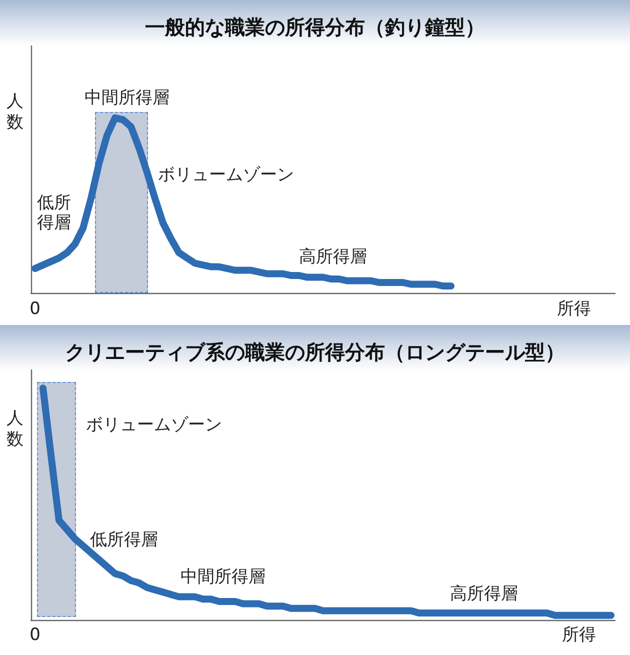 The image size is (630, 655). I want to click on annotation: 中間所得層, so click(223, 577).